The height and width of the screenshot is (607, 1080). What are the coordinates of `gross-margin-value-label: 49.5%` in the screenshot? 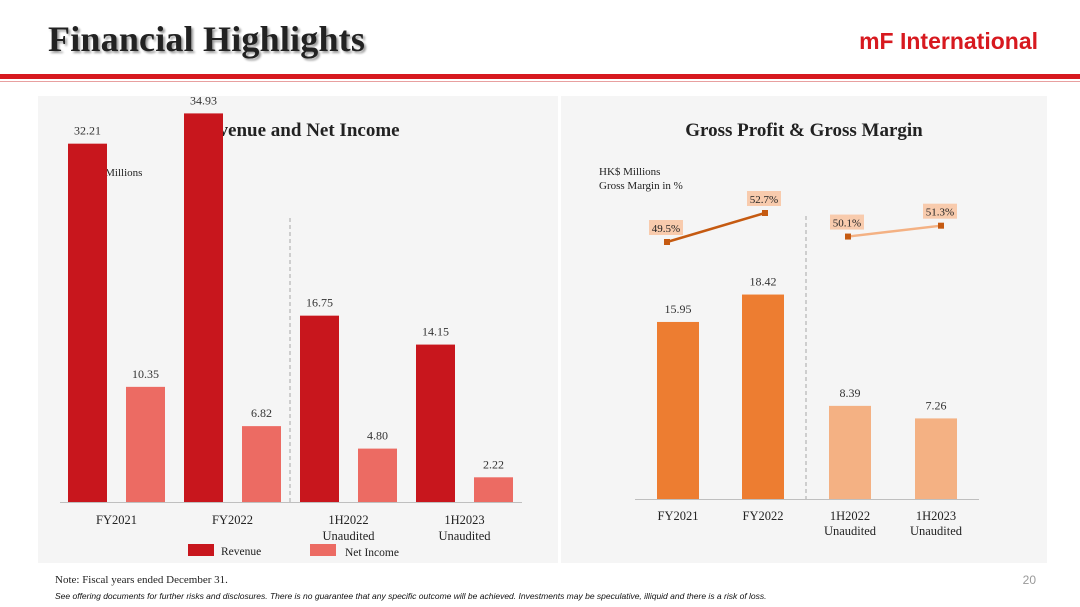 It's located at (666, 229).